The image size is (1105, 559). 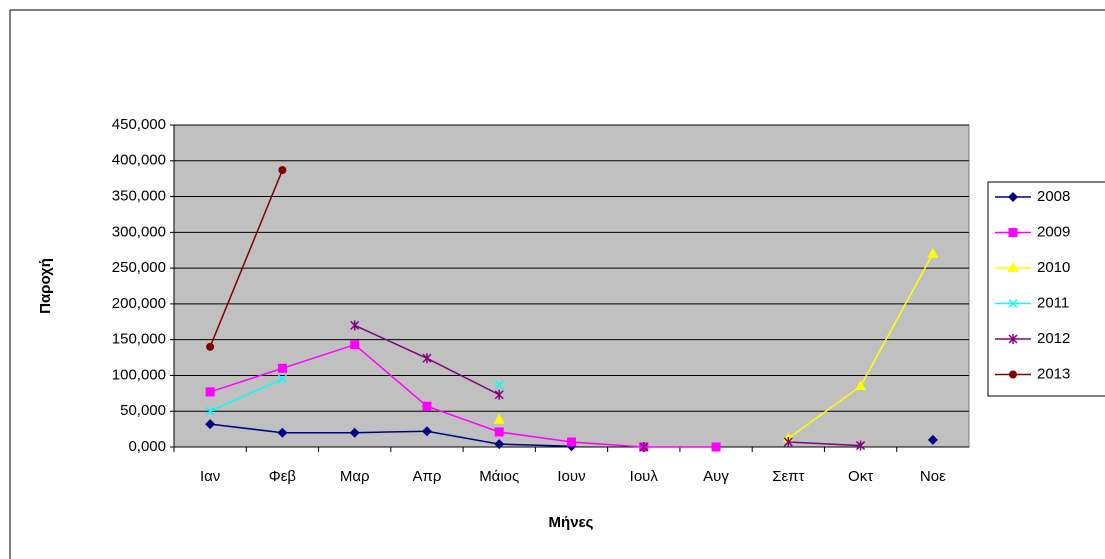 I want to click on y-tick-label: 300,000, so click(x=139, y=231).